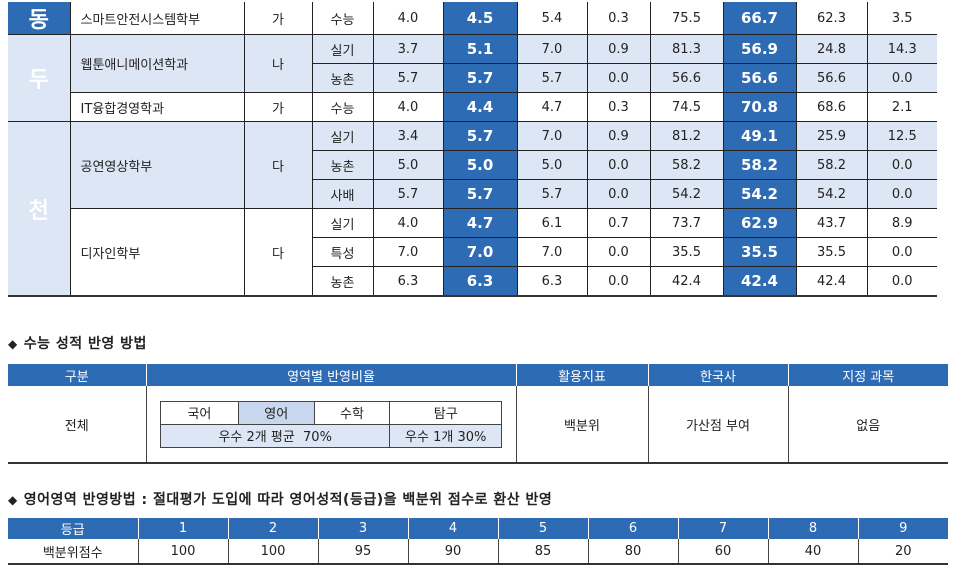 The height and width of the screenshot is (581, 961). I want to click on header-cell: 등급, so click(73, 528).